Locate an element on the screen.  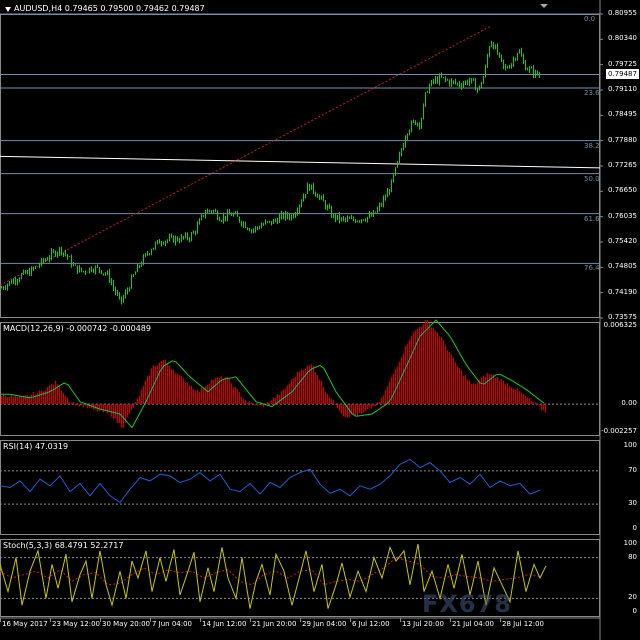
current-price-marker: 0.79487 is located at coordinates (622, 74).